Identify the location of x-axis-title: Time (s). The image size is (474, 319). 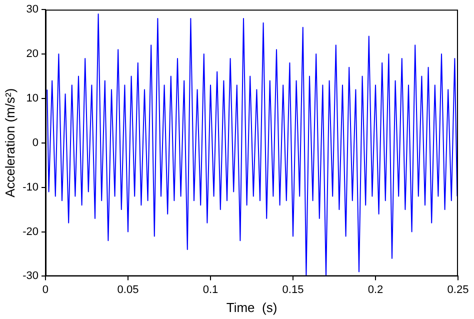
(252, 307).